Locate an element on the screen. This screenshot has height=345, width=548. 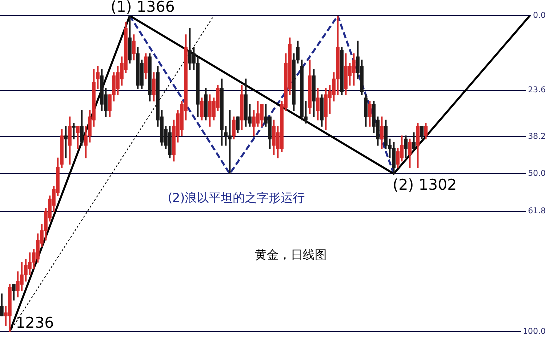
annotation: (2)浪以平坦的之字形运行 is located at coordinates (236, 198).